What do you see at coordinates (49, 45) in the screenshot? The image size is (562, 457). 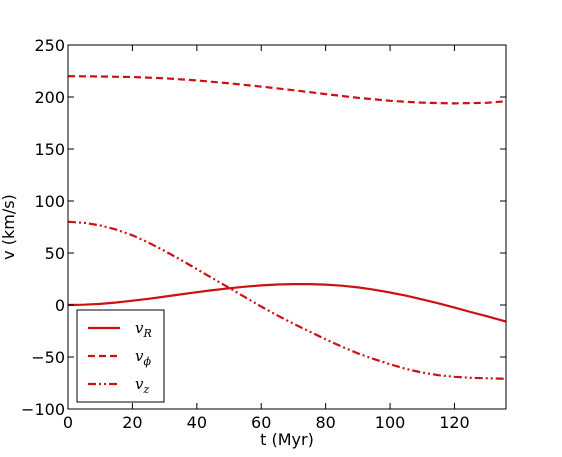 I see `y-tick-label: 250` at bounding box center [49, 45].